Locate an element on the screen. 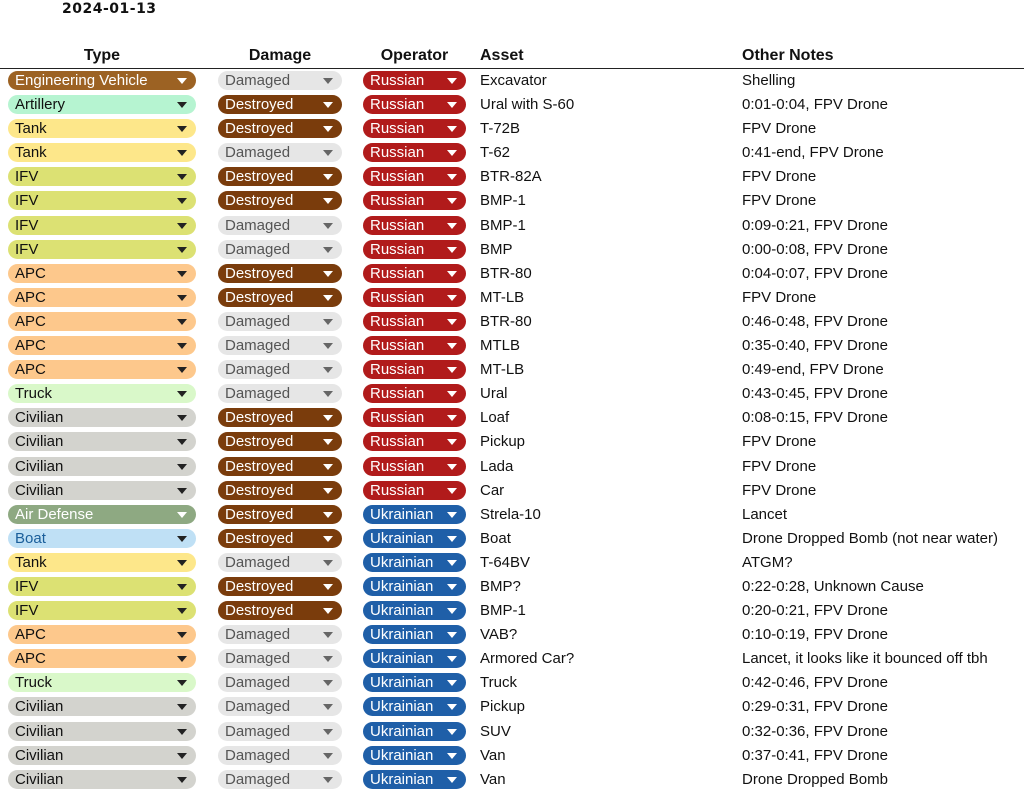  notes-cell: 0:09-0:21, FPV Drone is located at coordinates (815, 225).